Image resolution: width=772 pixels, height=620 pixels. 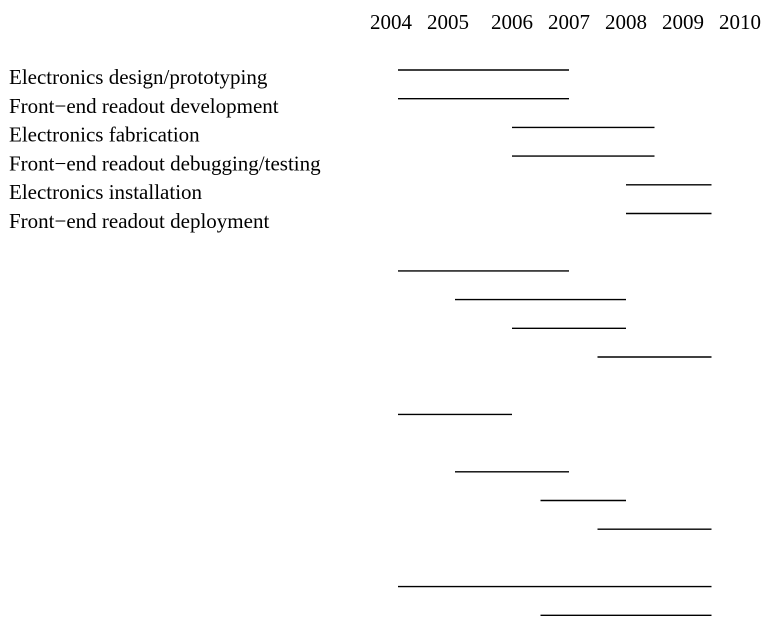 I want to click on year-label: 2009, so click(x=683, y=22).